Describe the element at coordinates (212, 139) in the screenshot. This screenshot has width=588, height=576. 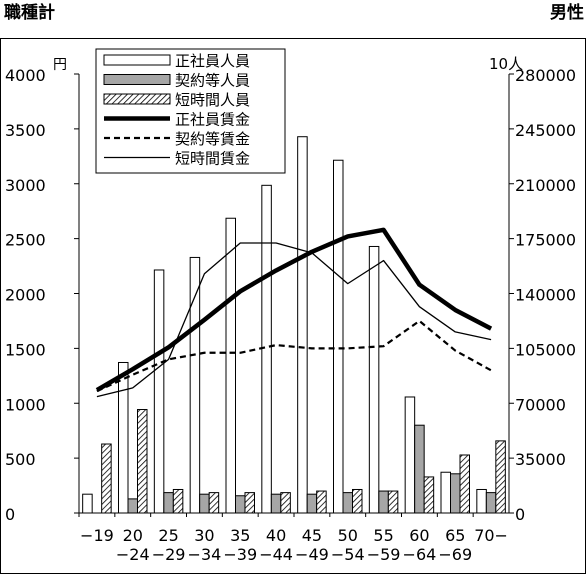
I see `legend-label: 契約等賃金` at that location.